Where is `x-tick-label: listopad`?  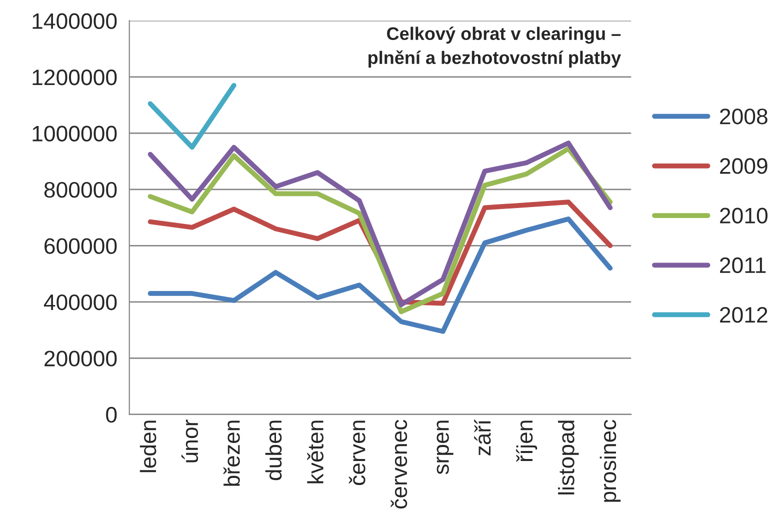
x-tick-label: listopad is located at coordinates (568, 457).